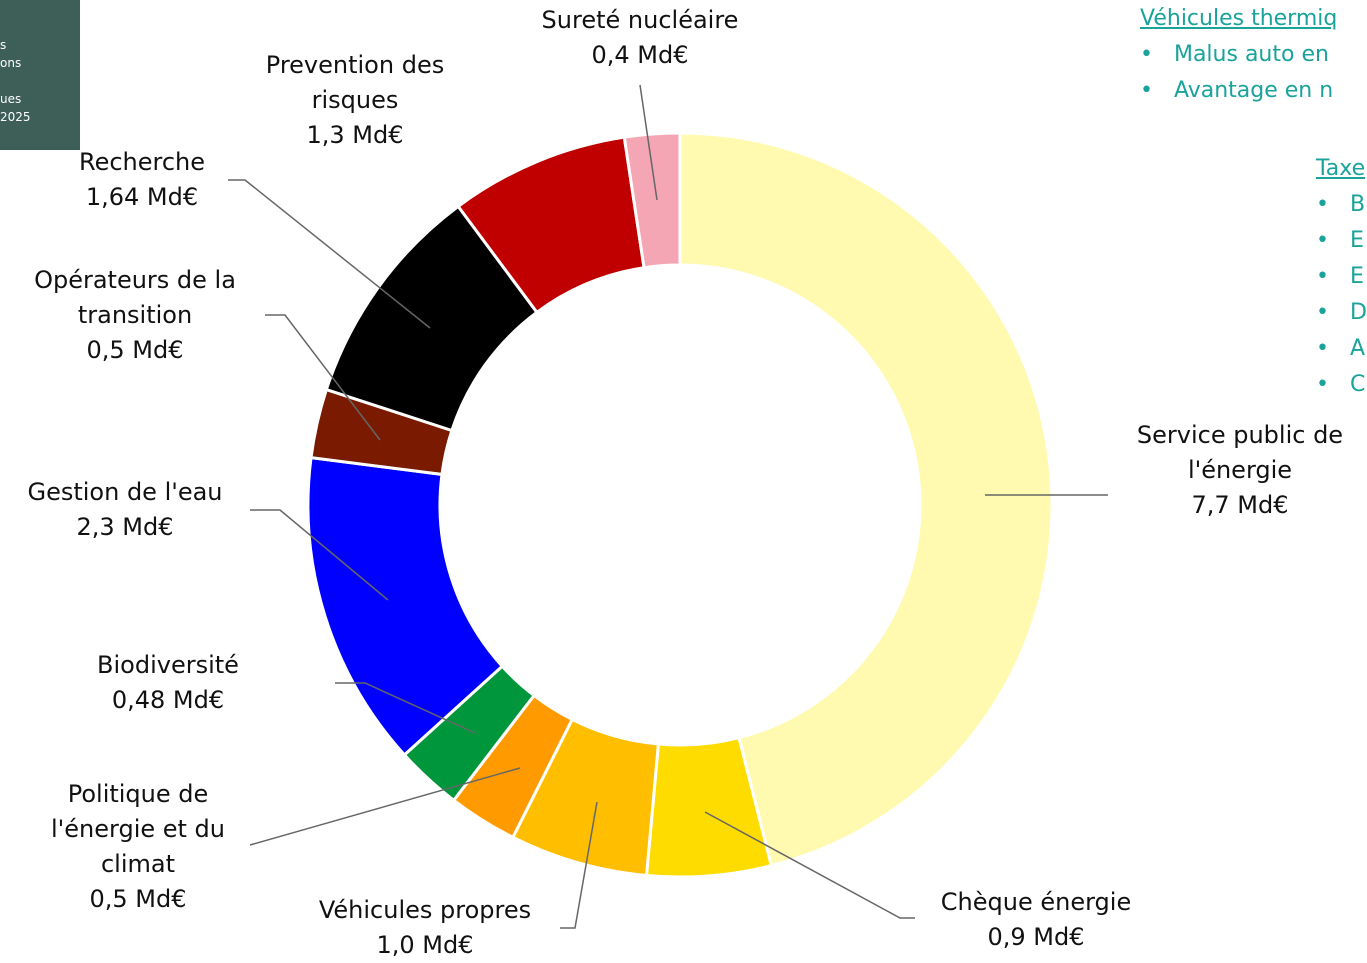  I want to click on segment-label: Prevention des risques 1,3 Md€, so click(355, 100).